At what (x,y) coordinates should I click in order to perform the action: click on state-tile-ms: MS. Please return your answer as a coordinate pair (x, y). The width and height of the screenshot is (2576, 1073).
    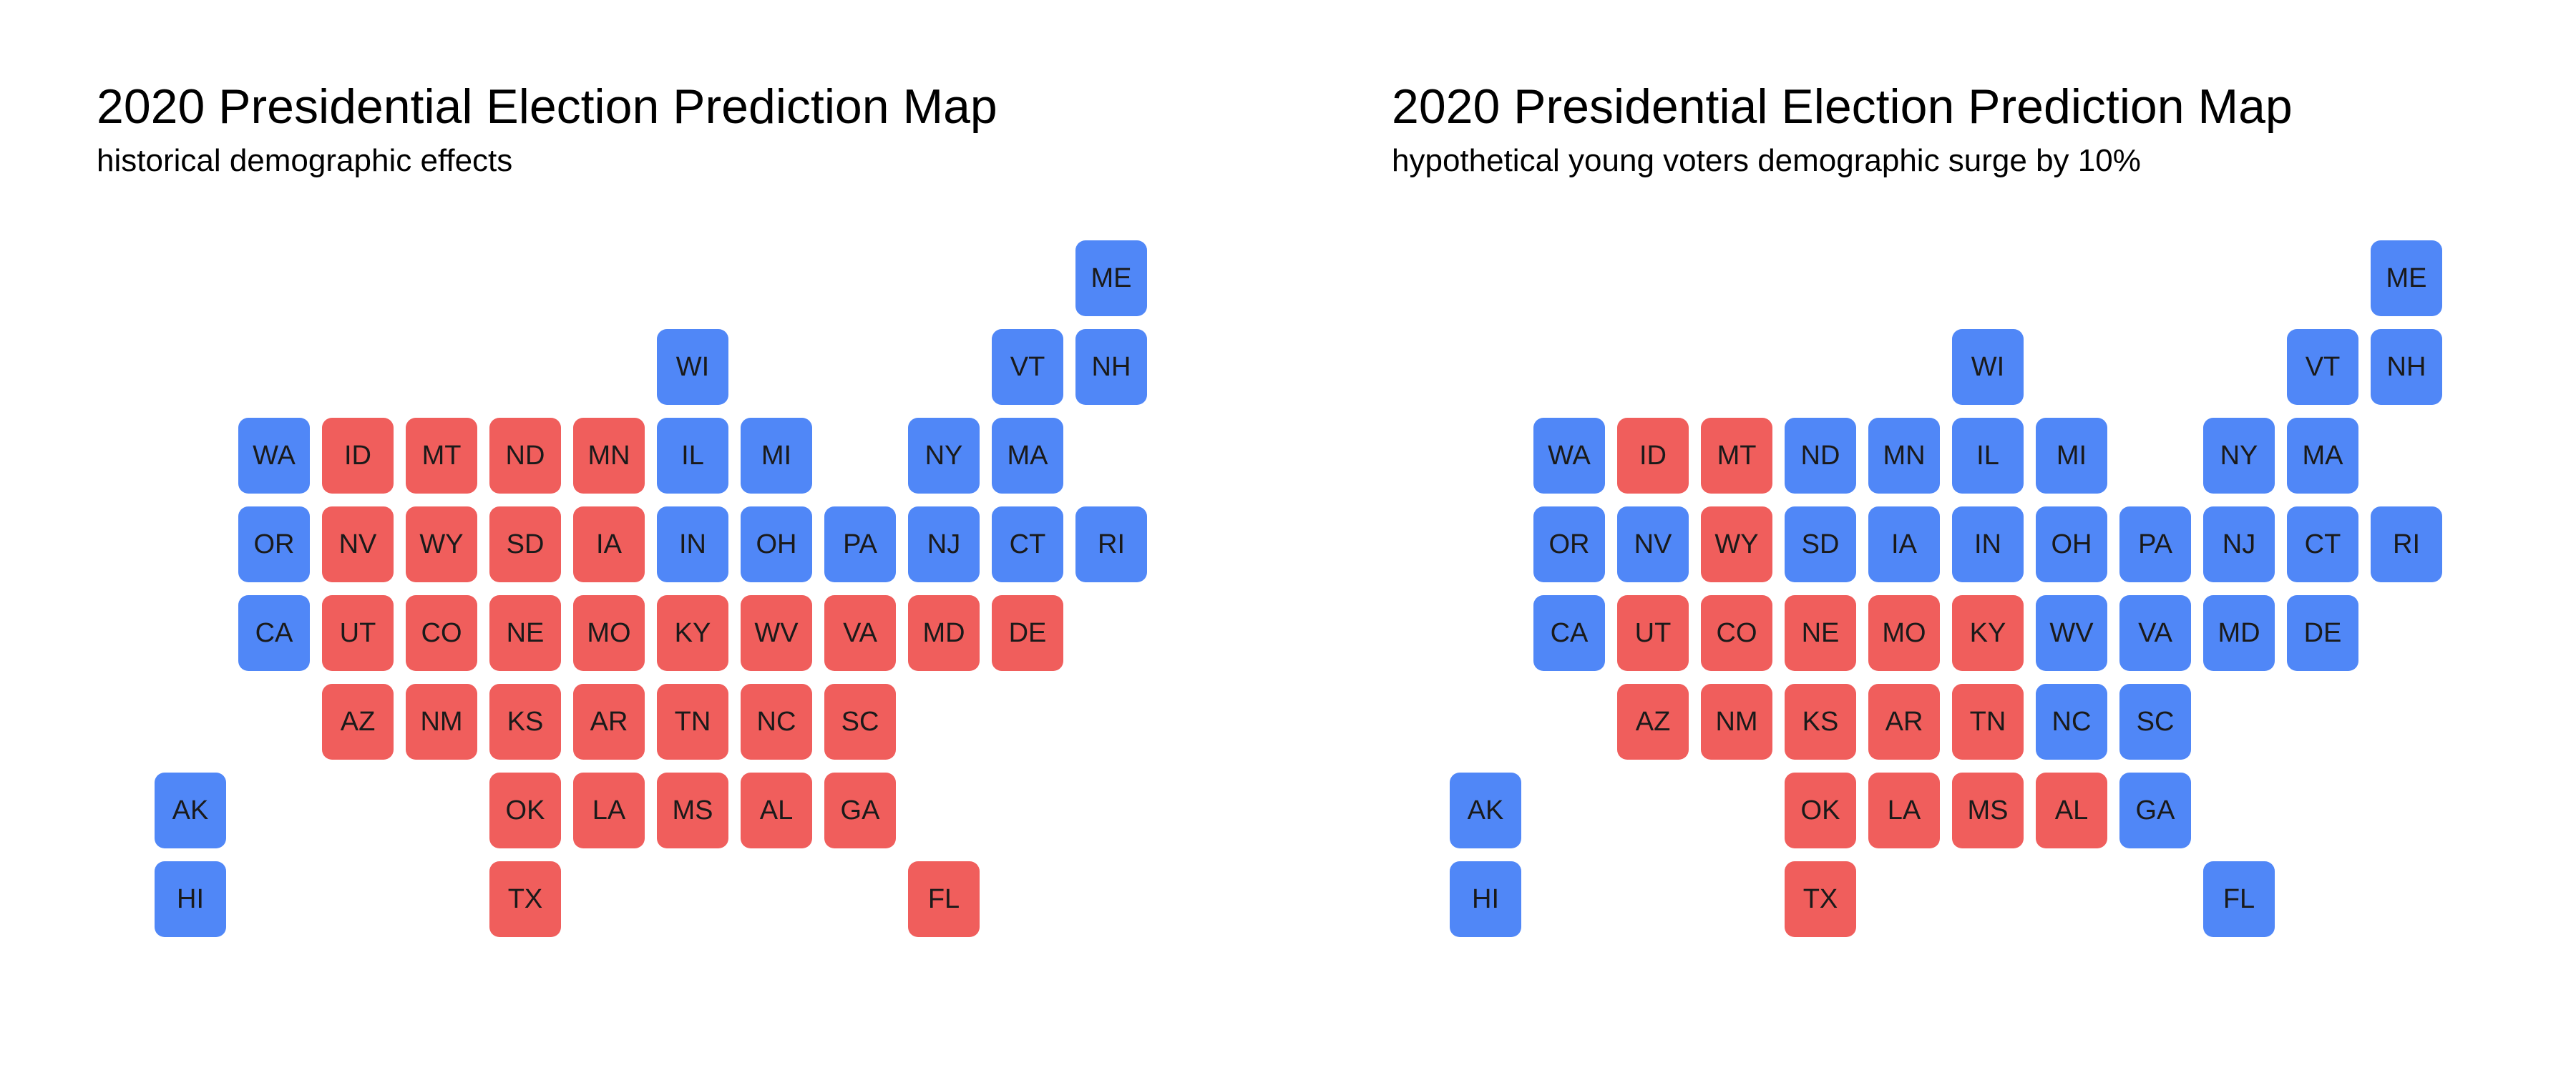
    Looking at the image, I should click on (692, 810).